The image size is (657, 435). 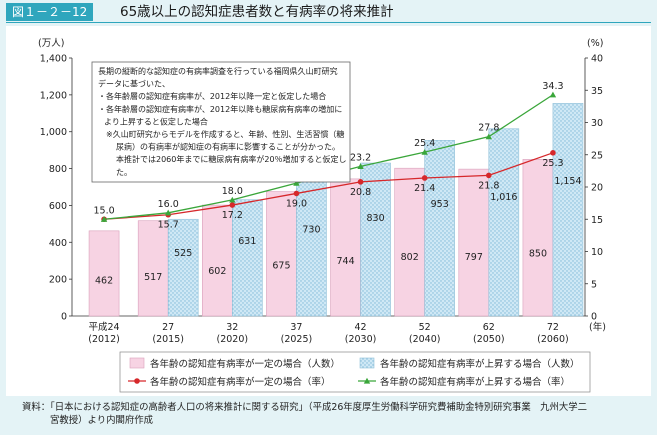 What do you see at coordinates (137, 381) in the screenshot?
I see `legend-marker-constant-rate` at bounding box center [137, 381].